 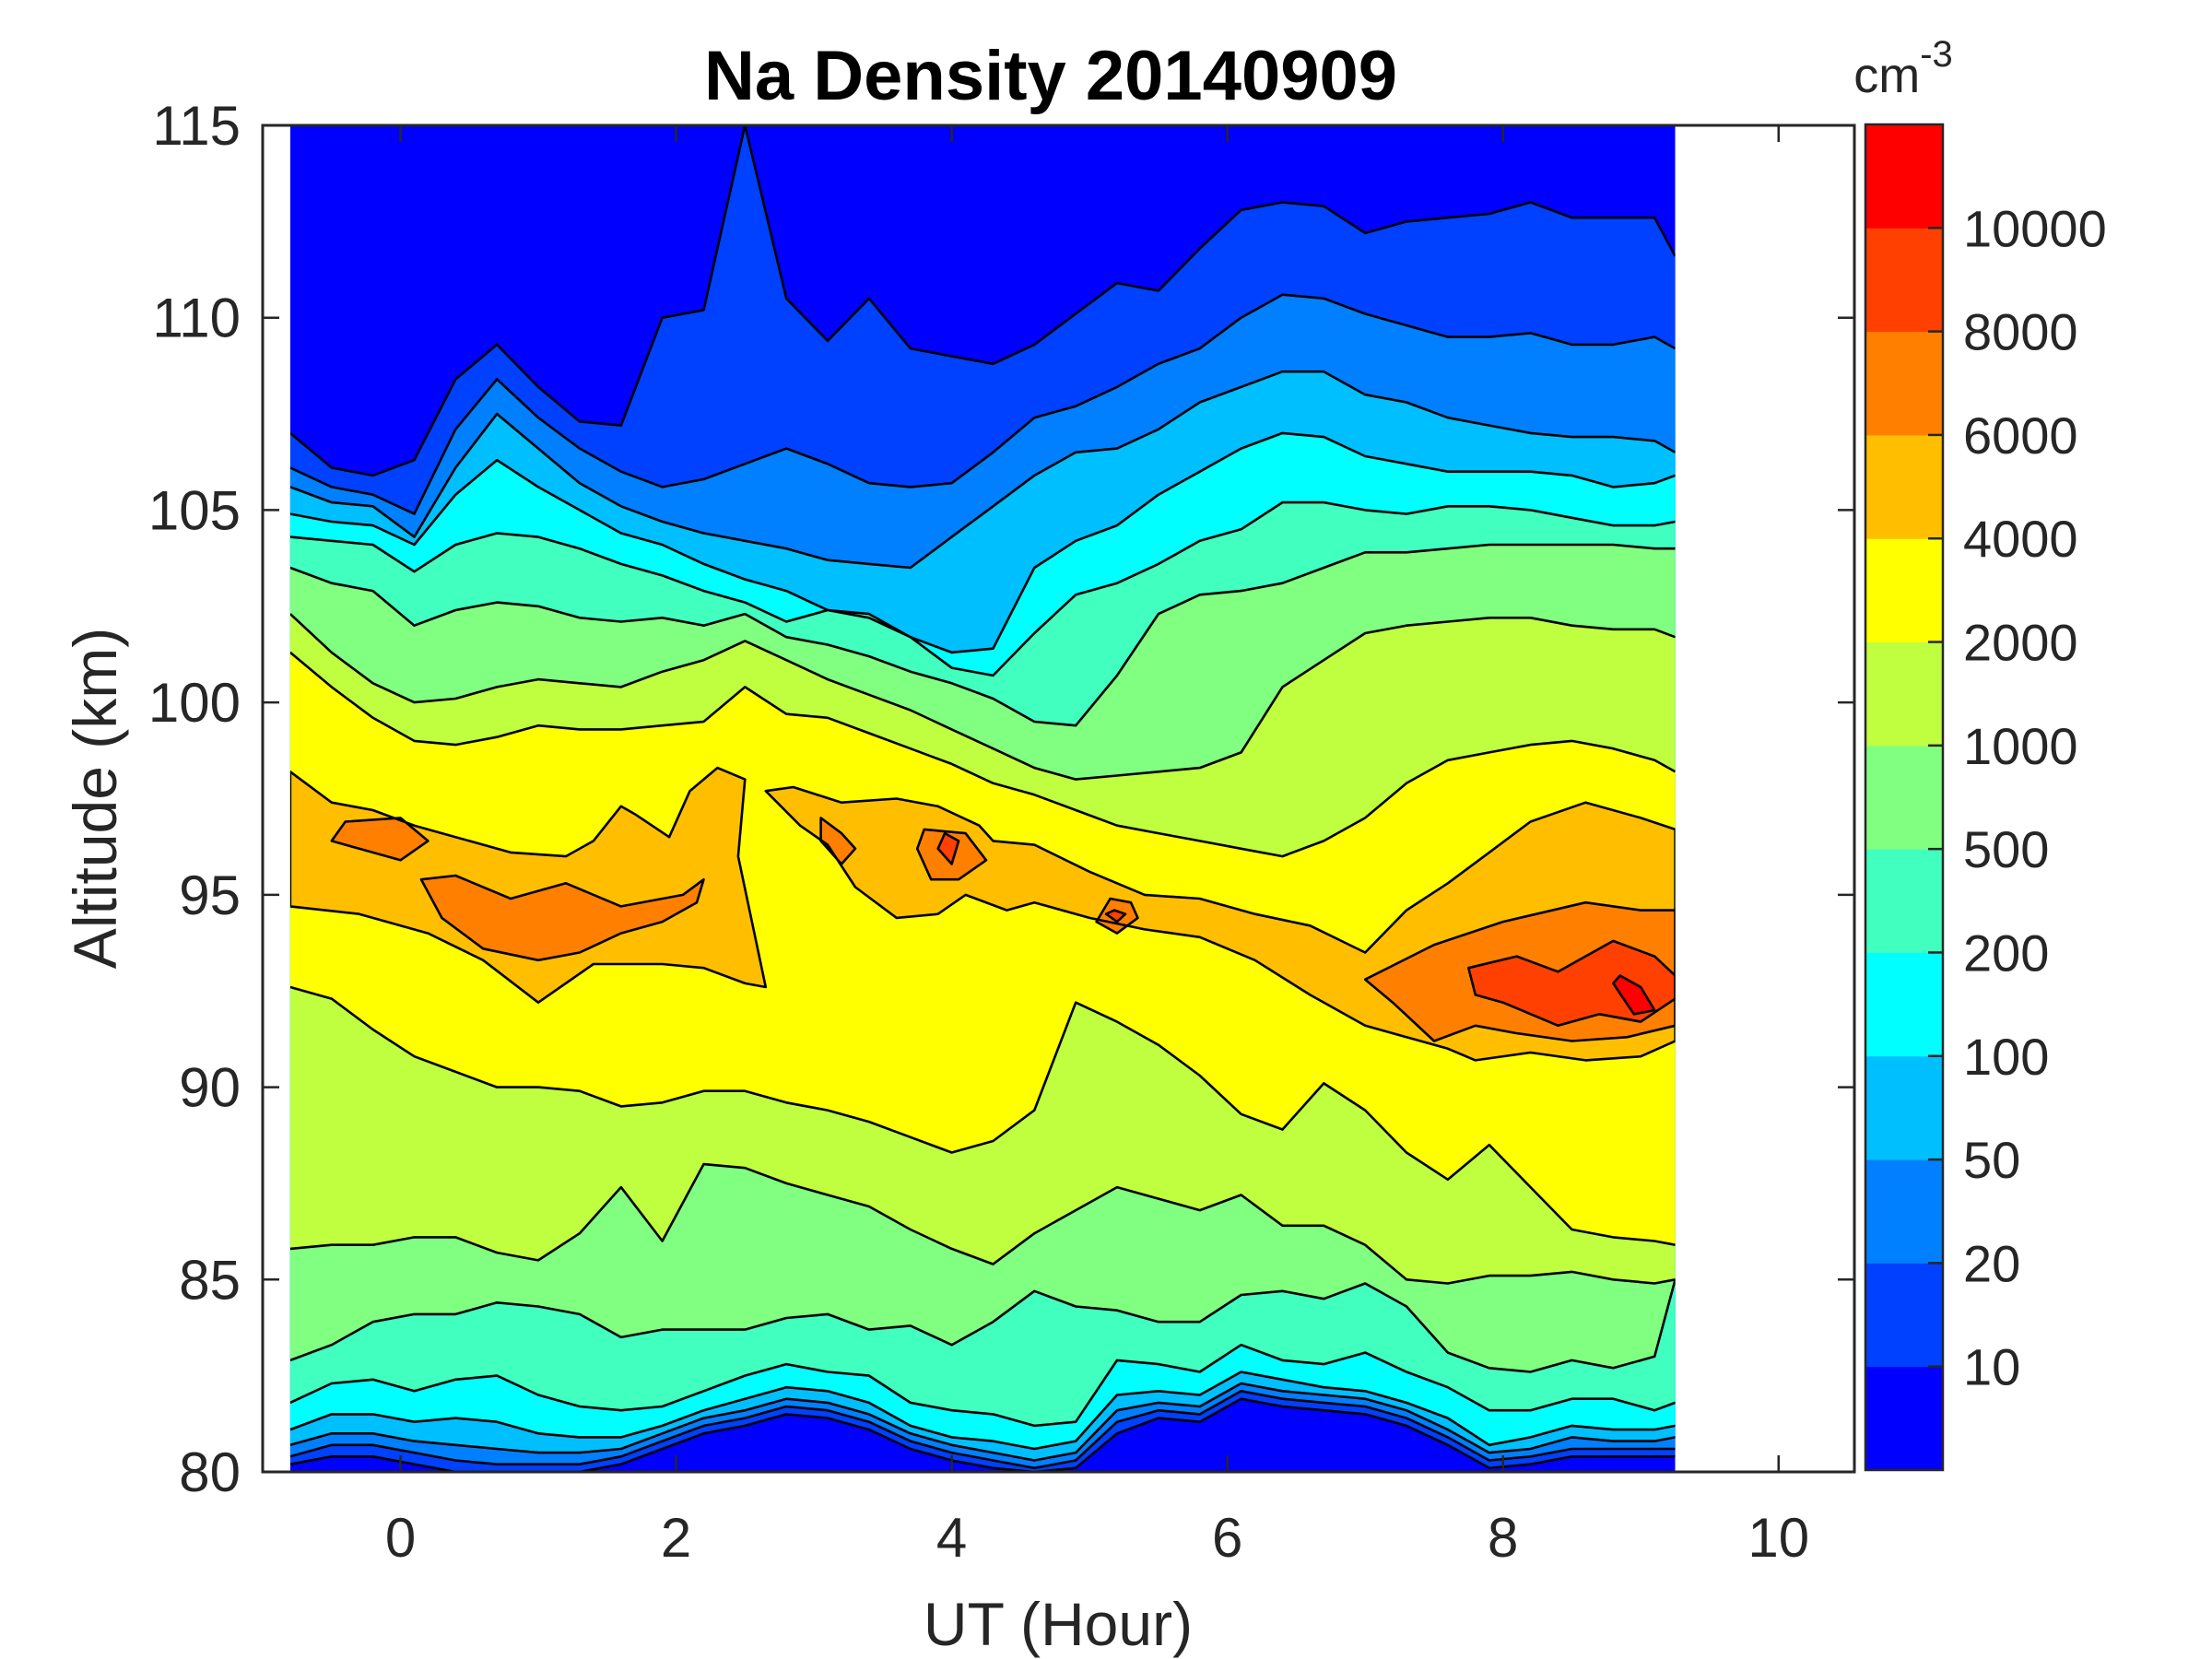 What do you see at coordinates (2006, 849) in the screenshot?
I see `colorbar-tick-label: 500` at bounding box center [2006, 849].